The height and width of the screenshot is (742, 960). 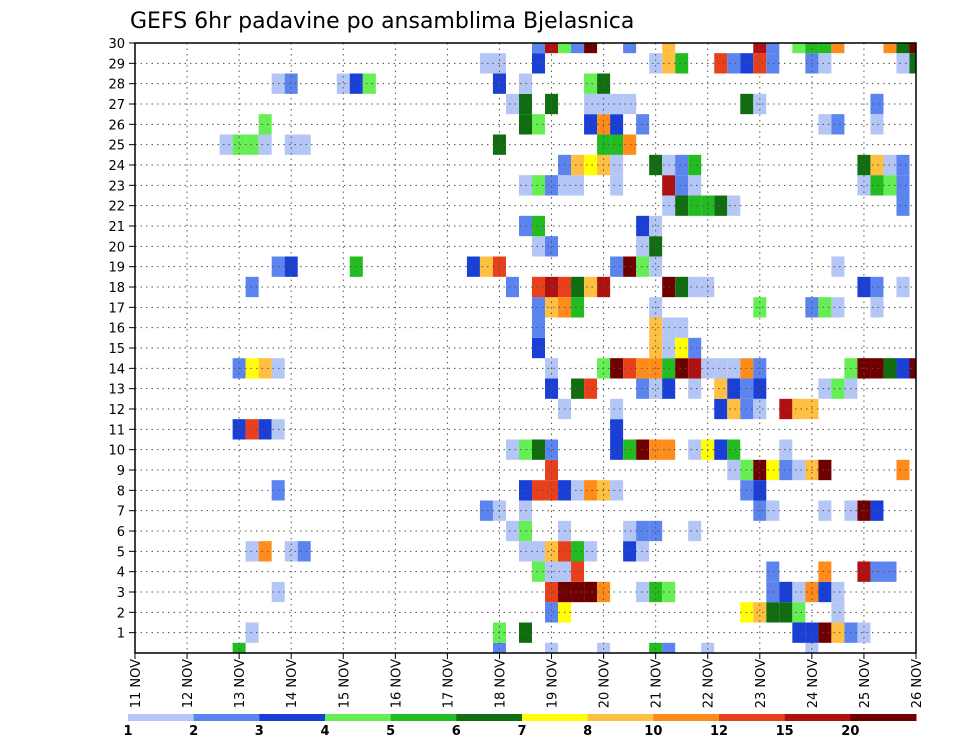 What do you see at coordinates (259, 731) in the screenshot?
I see `colorbar-label: 3` at bounding box center [259, 731].